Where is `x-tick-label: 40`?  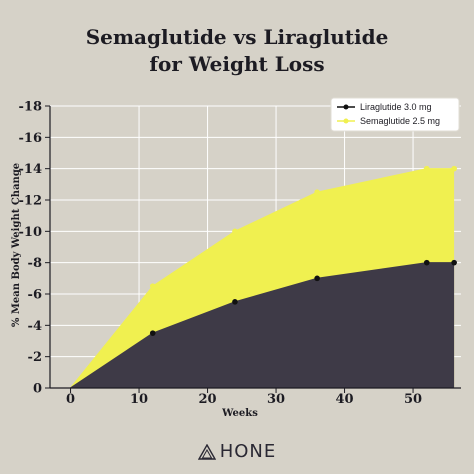 x-tick-label: 40 is located at coordinates (345, 399).